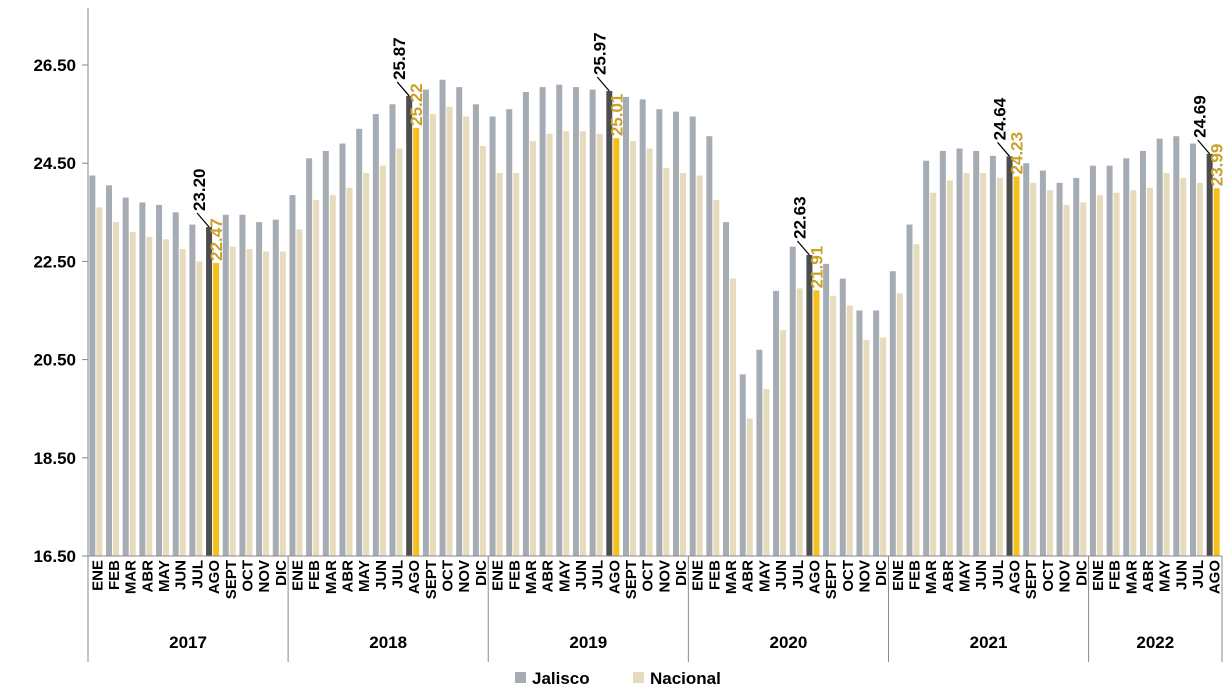  I want to click on y-tick-label: 16.50, so click(54, 556).